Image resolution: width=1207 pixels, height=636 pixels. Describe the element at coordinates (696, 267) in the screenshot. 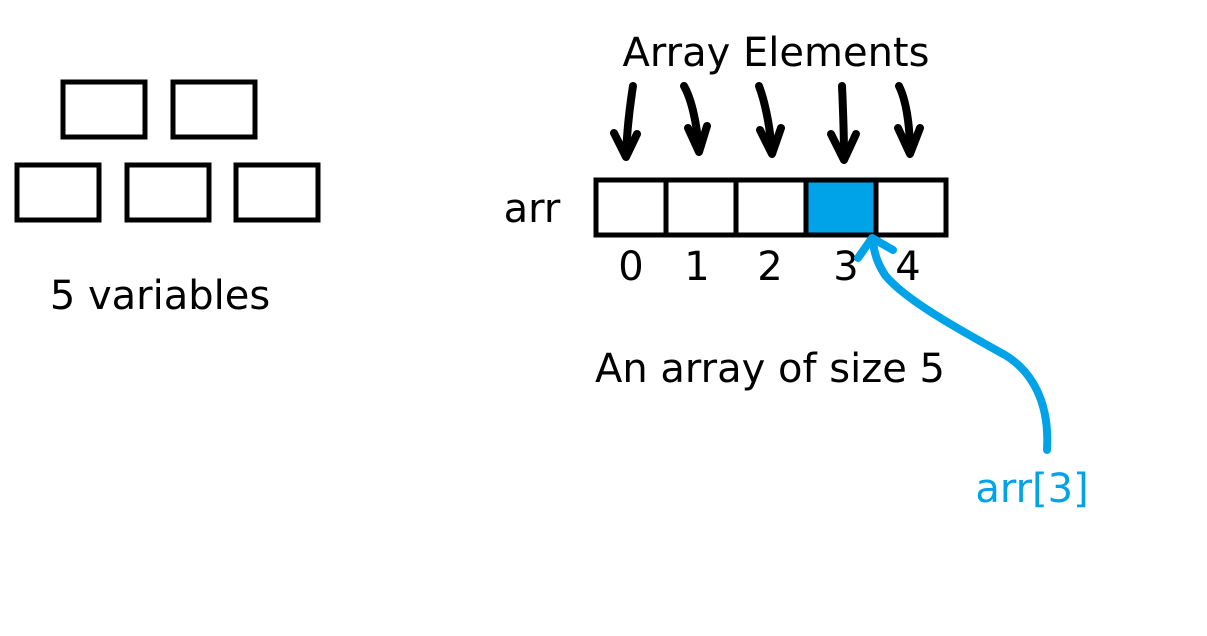

I see `index-label: 1` at that location.